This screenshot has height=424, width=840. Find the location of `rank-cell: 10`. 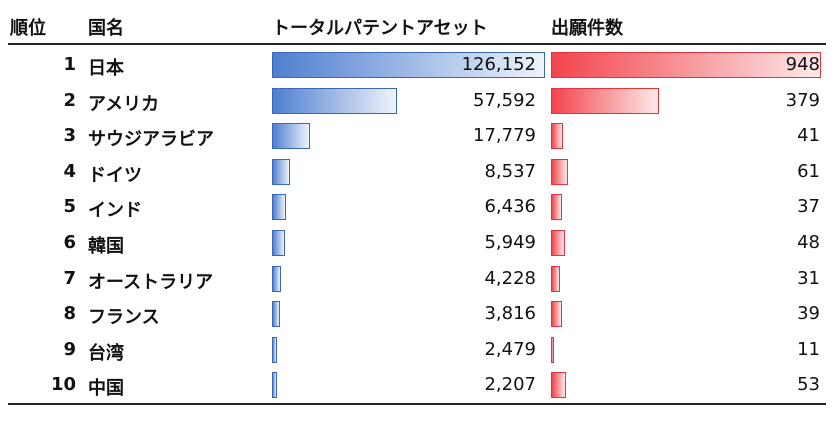

rank-cell: 10 is located at coordinates (63, 385).